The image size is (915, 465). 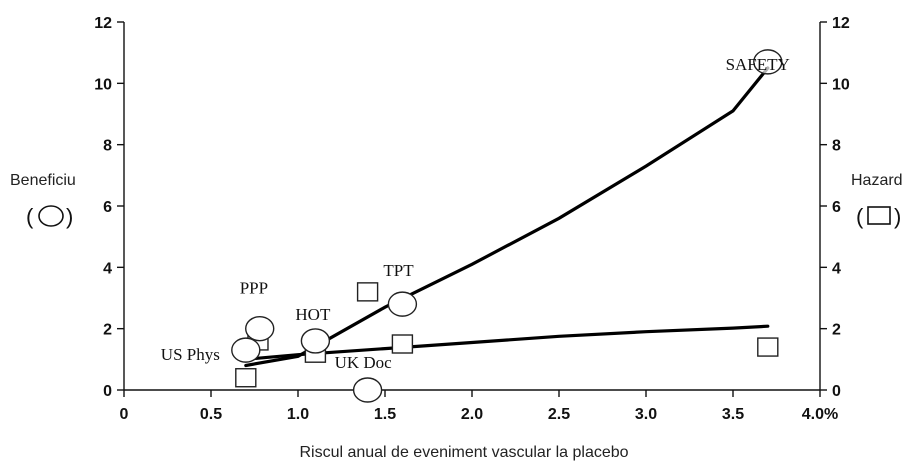 What do you see at coordinates (107, 330) in the screenshot?
I see `left-y-tick-label: 2` at bounding box center [107, 330].